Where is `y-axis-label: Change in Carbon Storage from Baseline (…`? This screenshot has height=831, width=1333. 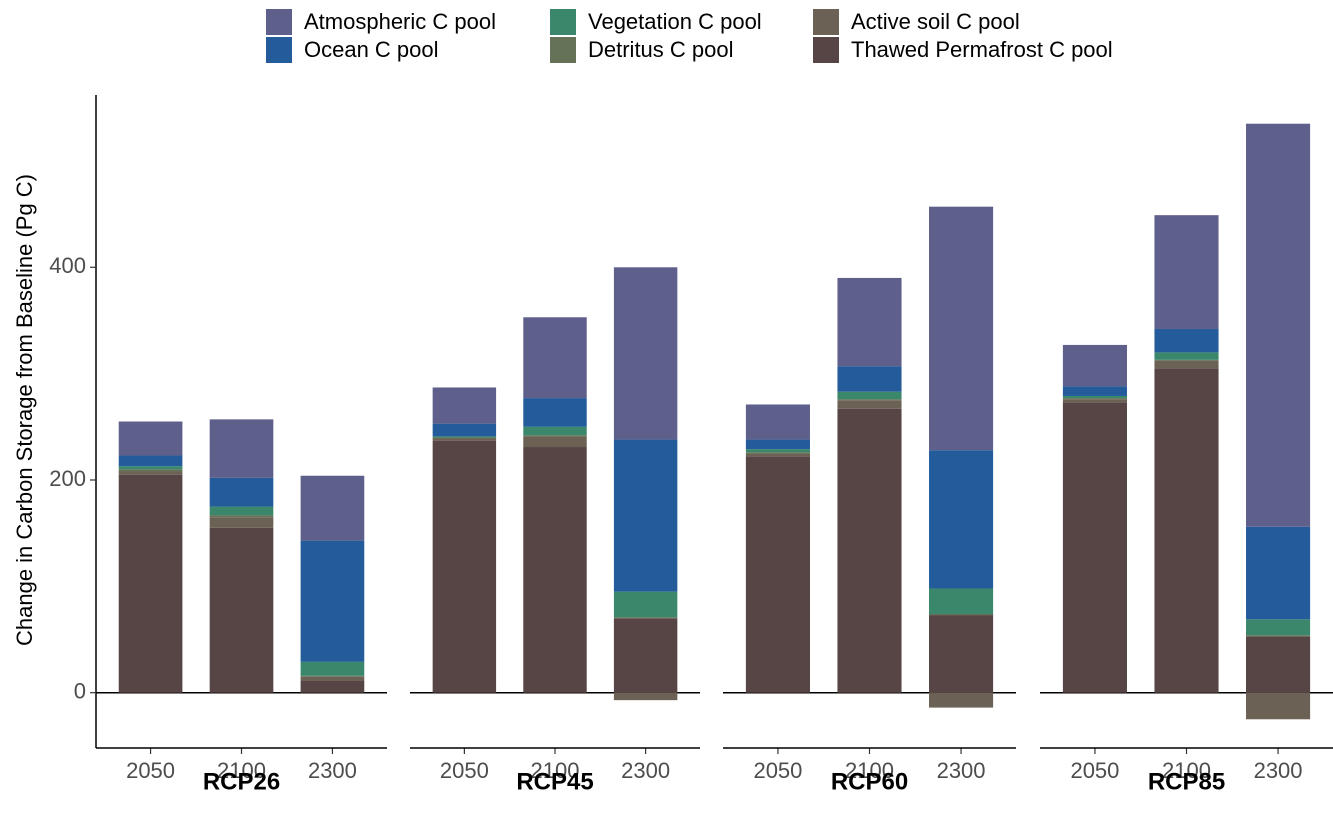 y-axis-label: Change in Carbon Storage from Baseline (… is located at coordinates (24, 410).